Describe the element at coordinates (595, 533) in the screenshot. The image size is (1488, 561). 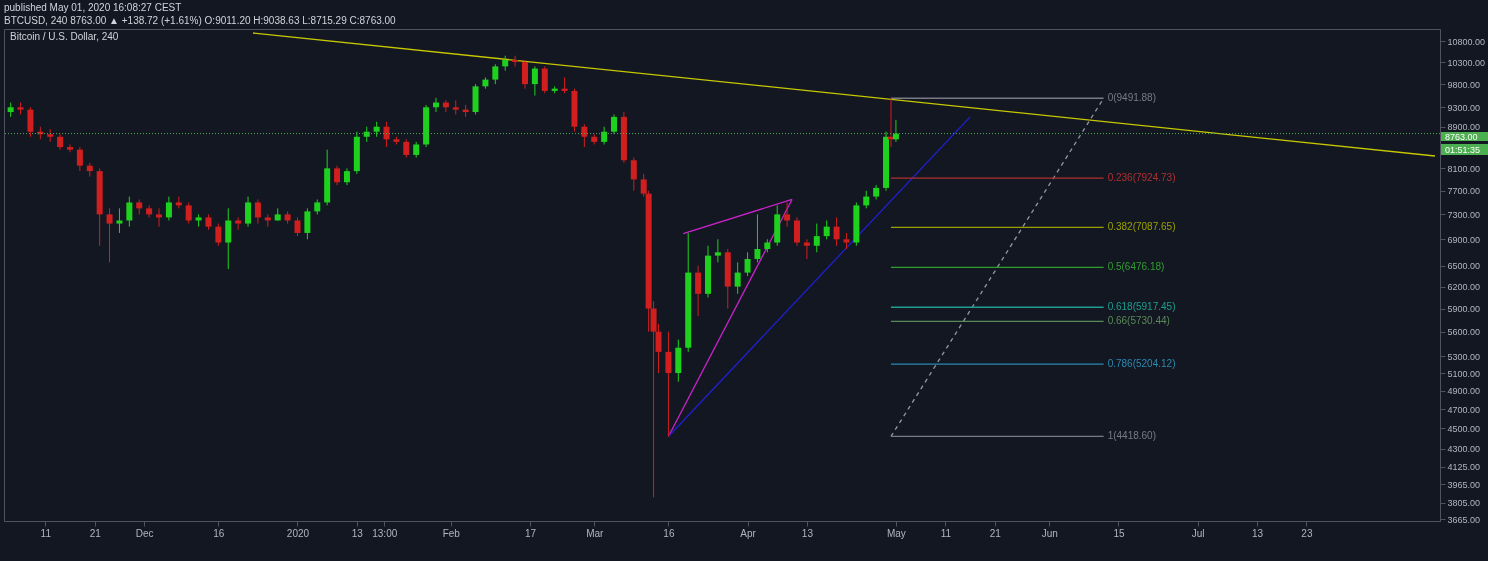
I see `x-tick-label: Mar` at that location.